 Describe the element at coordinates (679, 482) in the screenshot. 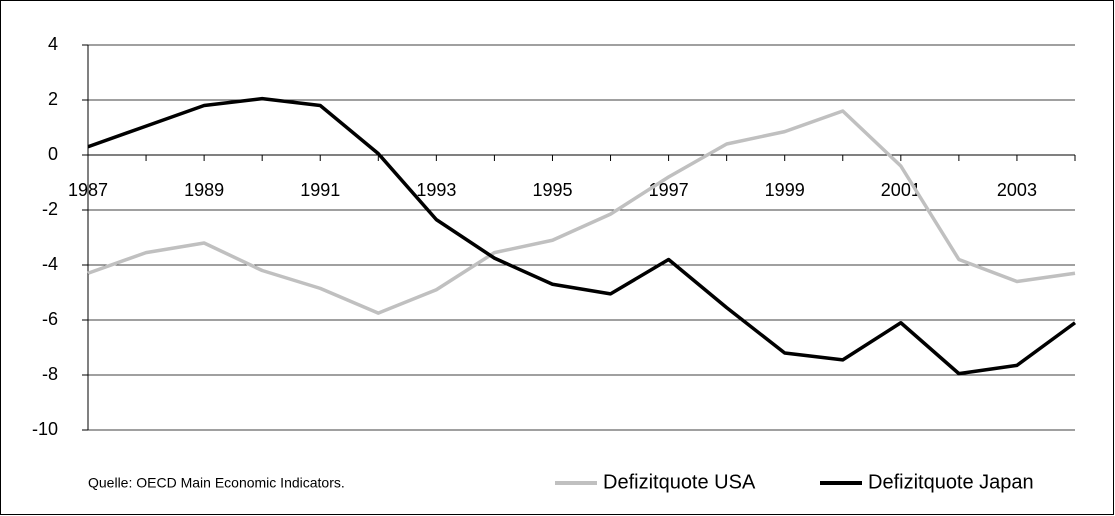

I see `legend-label: Defizitquote USA` at that location.